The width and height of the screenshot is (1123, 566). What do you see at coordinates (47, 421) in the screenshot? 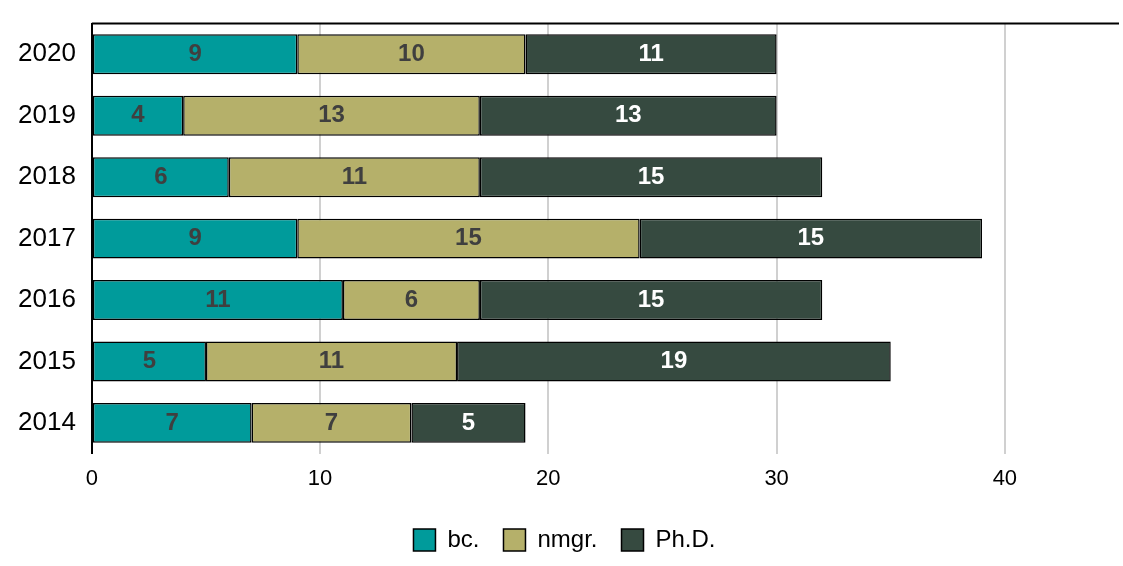
I see `y-tick-label: 2014` at bounding box center [47, 421].